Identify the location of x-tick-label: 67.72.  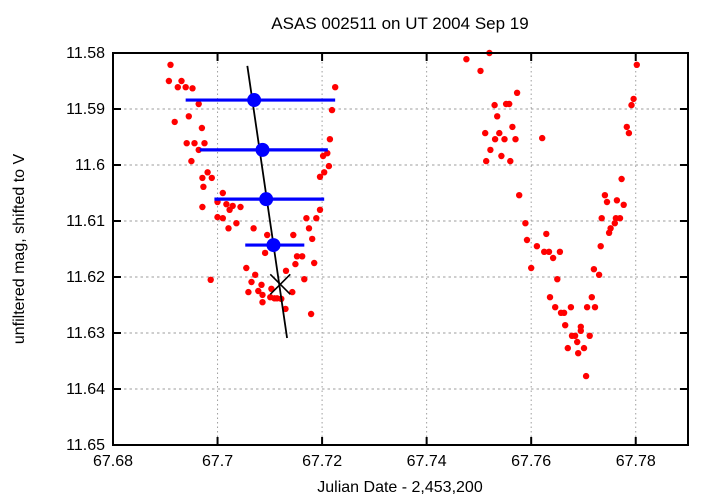
(322, 461).